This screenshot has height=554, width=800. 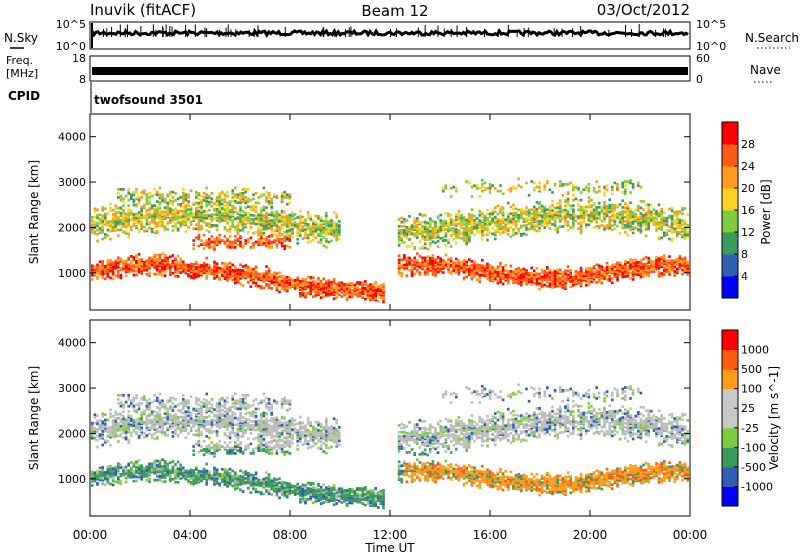 What do you see at coordinates (19, 60) in the screenshot?
I see `freq-label: Freq.` at bounding box center [19, 60].